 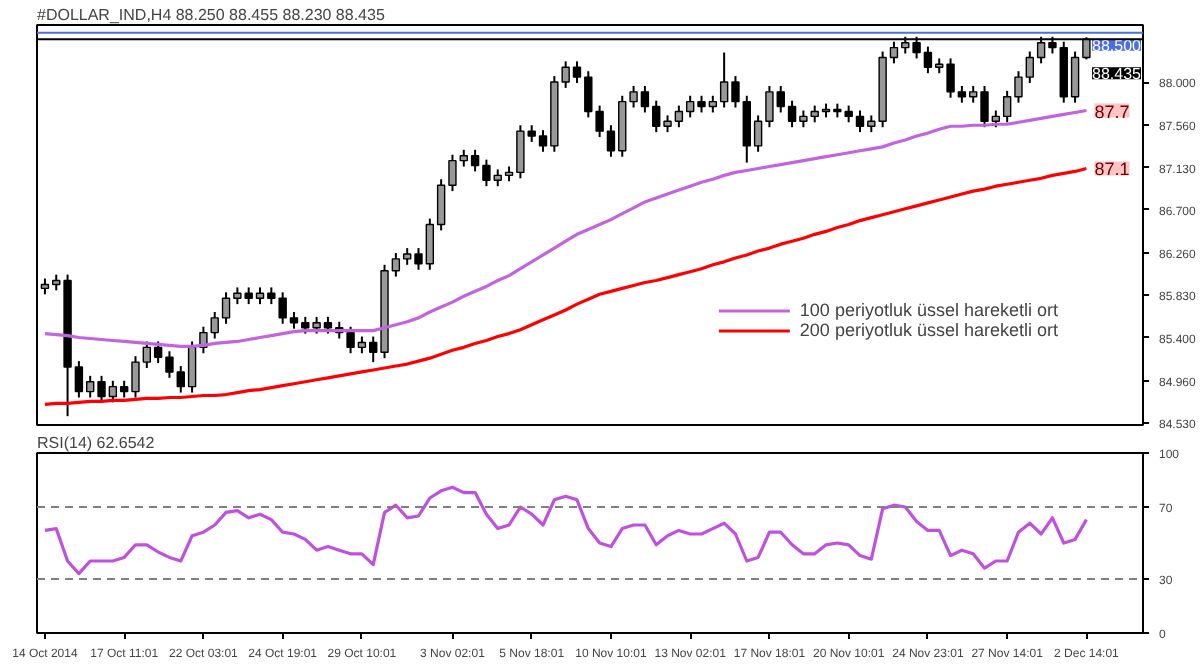 What do you see at coordinates (1112, 111) in the screenshot?
I see `text: 87.7` at bounding box center [1112, 111].